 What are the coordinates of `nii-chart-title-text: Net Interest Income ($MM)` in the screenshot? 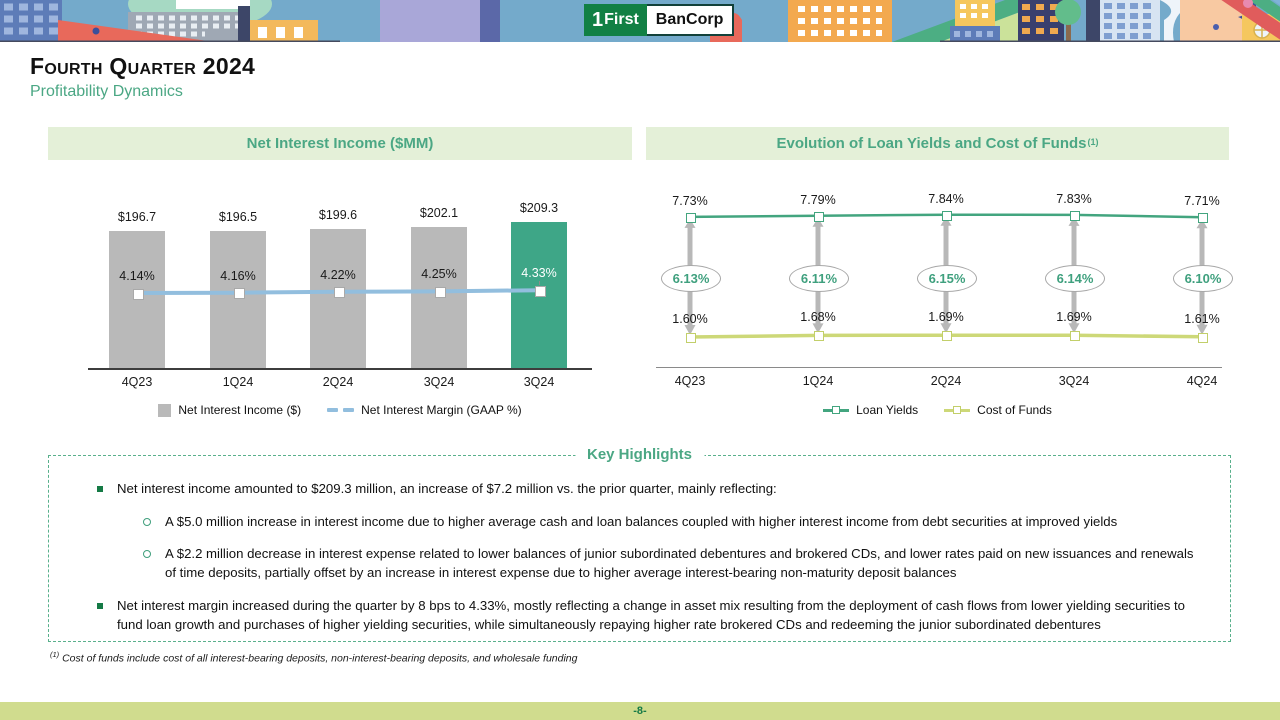 It's located at (340, 143).